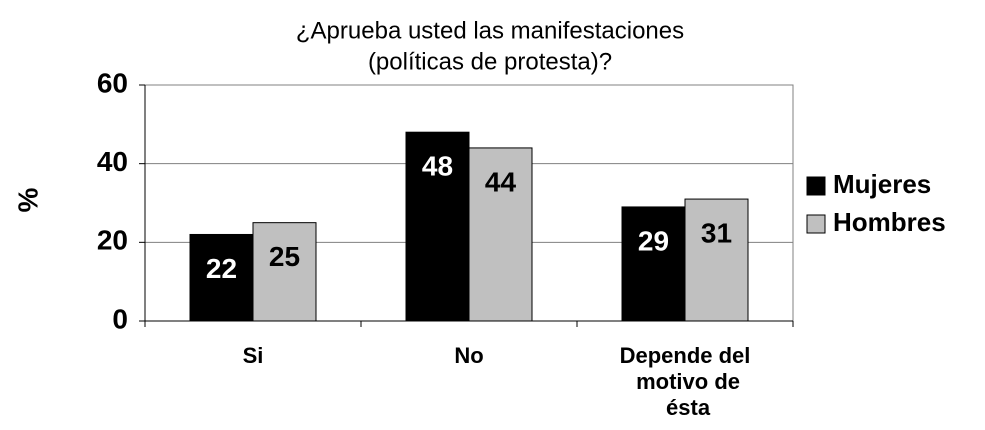 The width and height of the screenshot is (985, 430). I want to click on value-label: 25, so click(284, 256).